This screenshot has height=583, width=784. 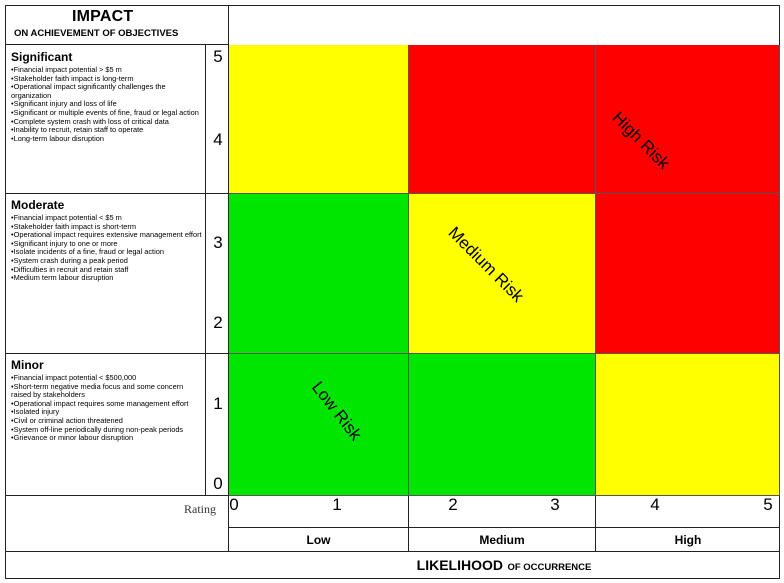 What do you see at coordinates (218, 242) in the screenshot?
I see `y-scale-label: 3` at bounding box center [218, 242].